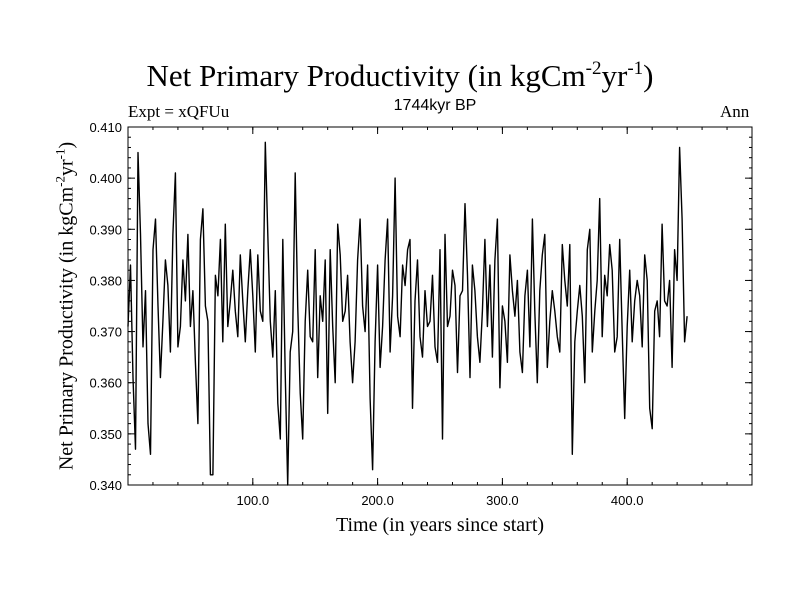 The height and width of the screenshot is (600, 800). Describe the element at coordinates (105, 383) in the screenshot. I see `y-tick-label: 0.360` at that location.